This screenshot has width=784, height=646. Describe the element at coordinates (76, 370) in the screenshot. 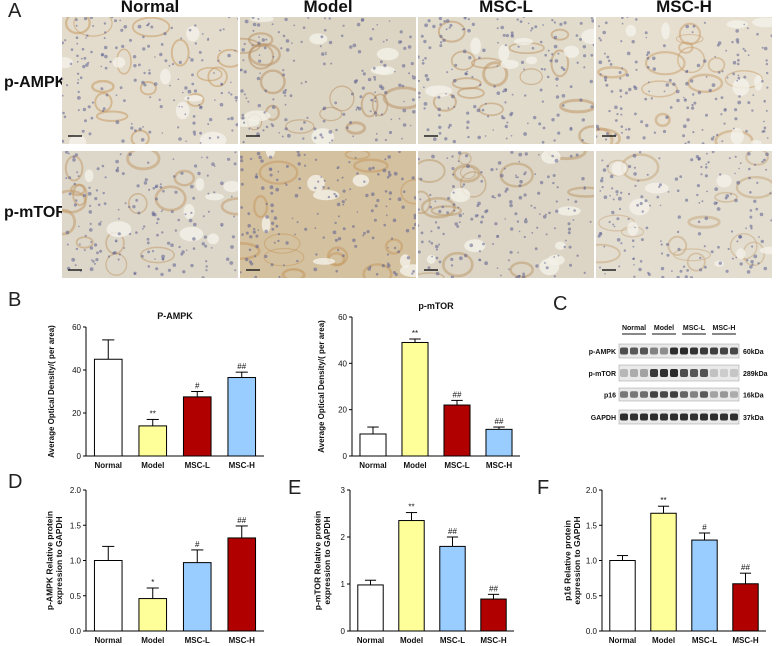

I see `y-tick-label: 40` at that location.